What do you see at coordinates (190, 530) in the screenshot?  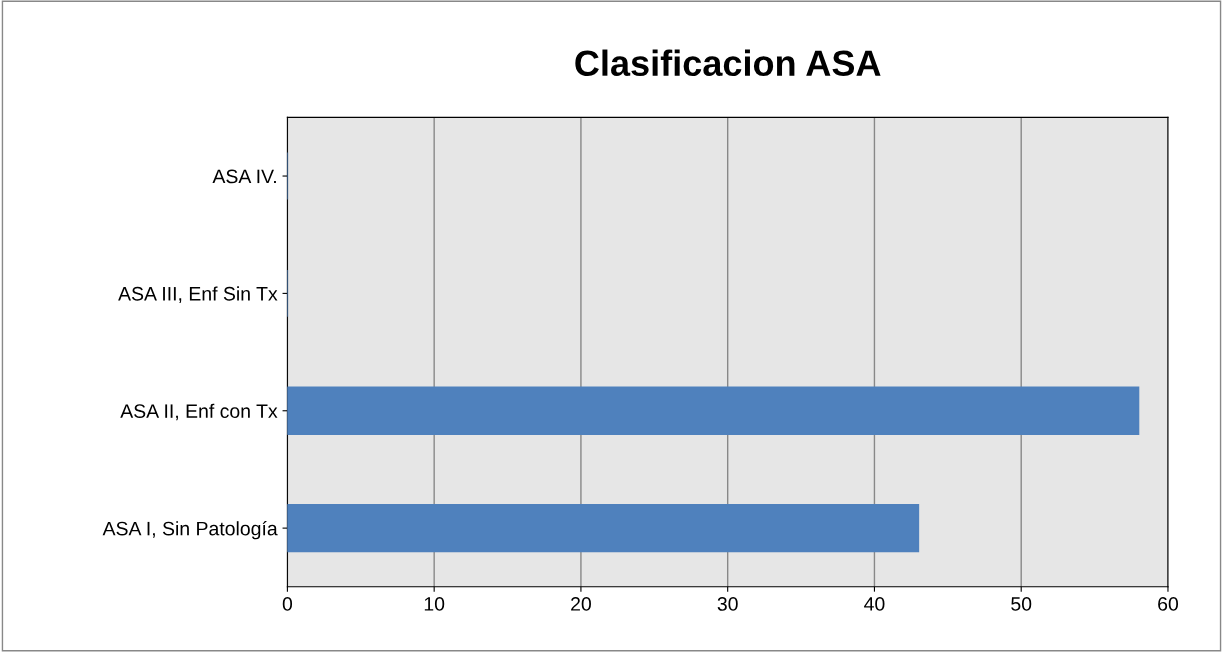 I see `y-tick-label: ASA I, Sin Patología` at bounding box center [190, 530].